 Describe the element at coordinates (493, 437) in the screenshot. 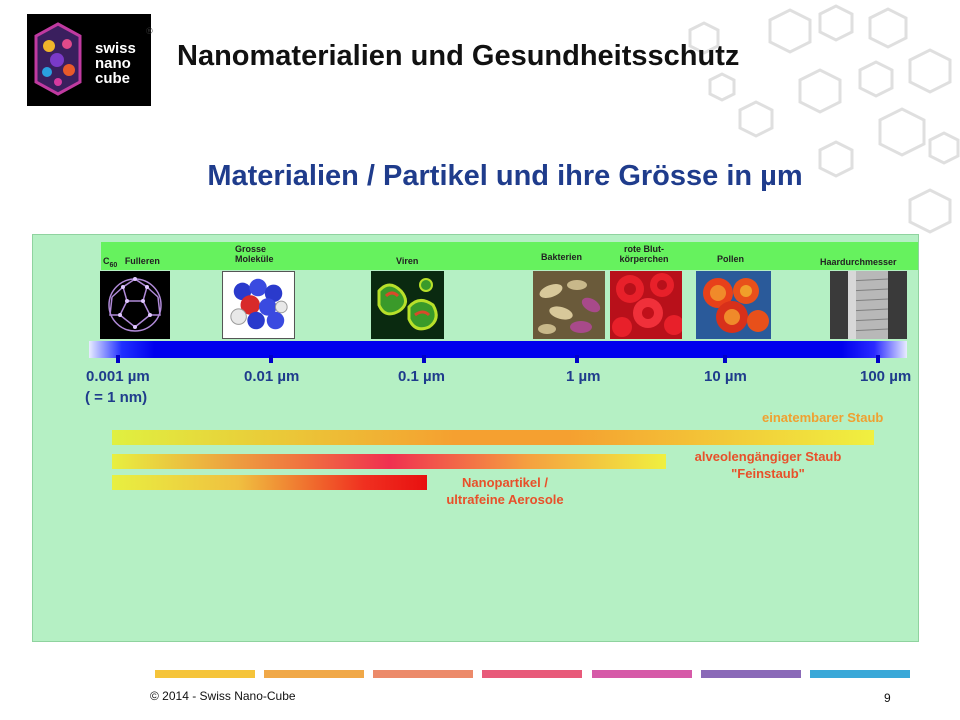

I see `inhalable-dust-bar` at that location.